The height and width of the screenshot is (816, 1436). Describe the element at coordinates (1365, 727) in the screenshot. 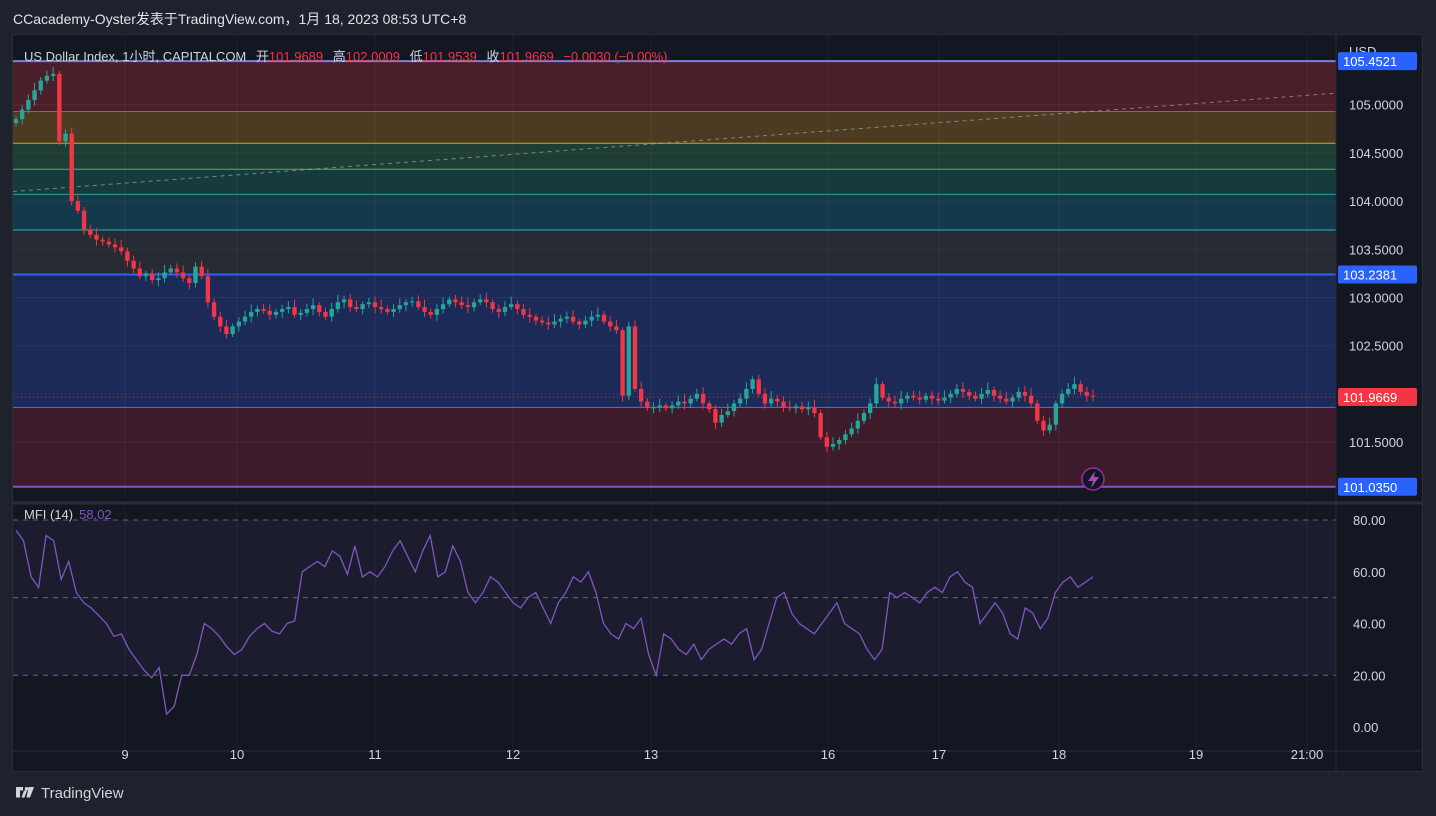

I see `mfi-tick-4: 0.00` at that location.